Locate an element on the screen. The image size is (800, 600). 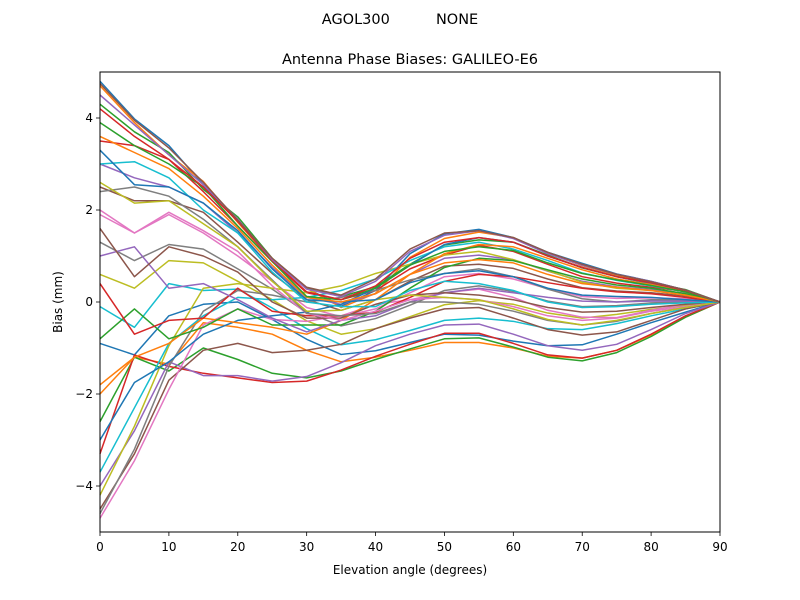
y-tick-label: 2 is located at coordinates (89, 210).